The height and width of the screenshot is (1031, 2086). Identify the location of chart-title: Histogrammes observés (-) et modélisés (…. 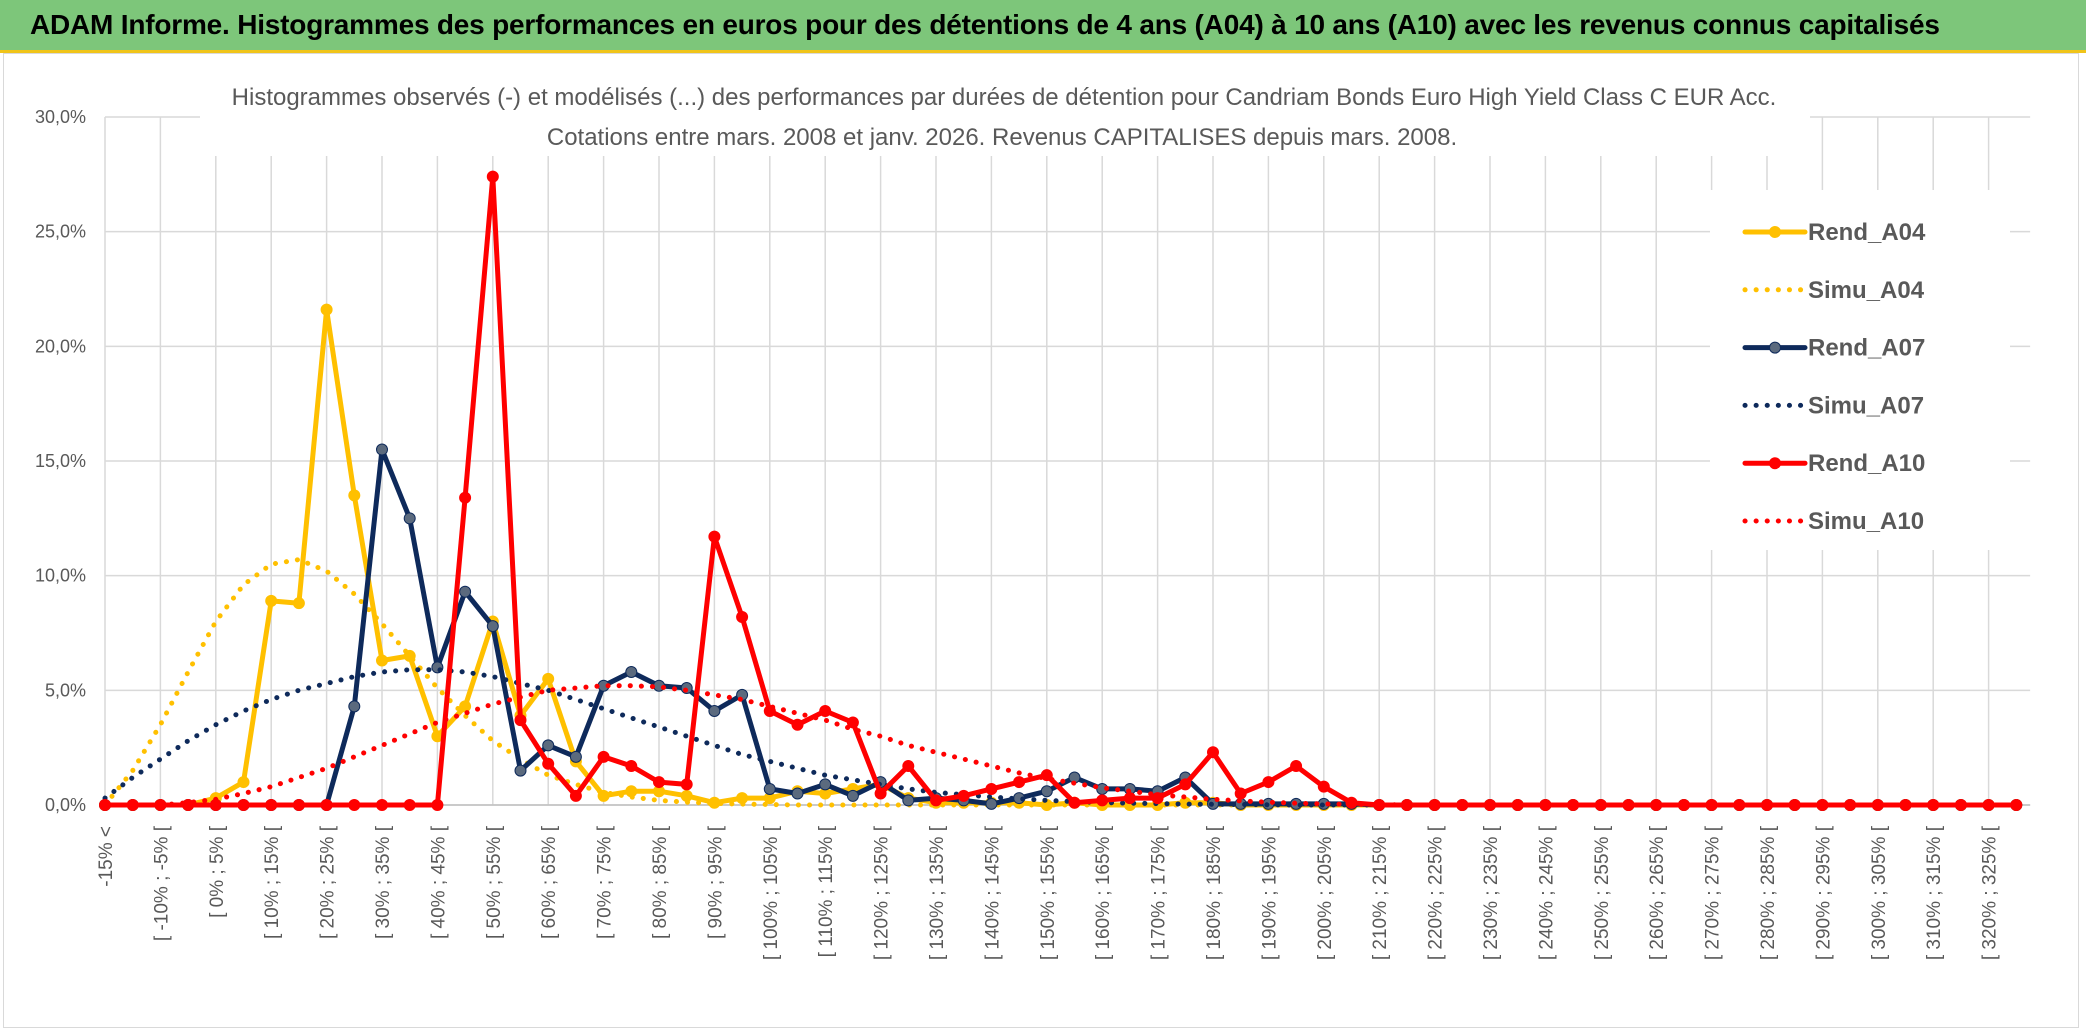
(1004, 97).